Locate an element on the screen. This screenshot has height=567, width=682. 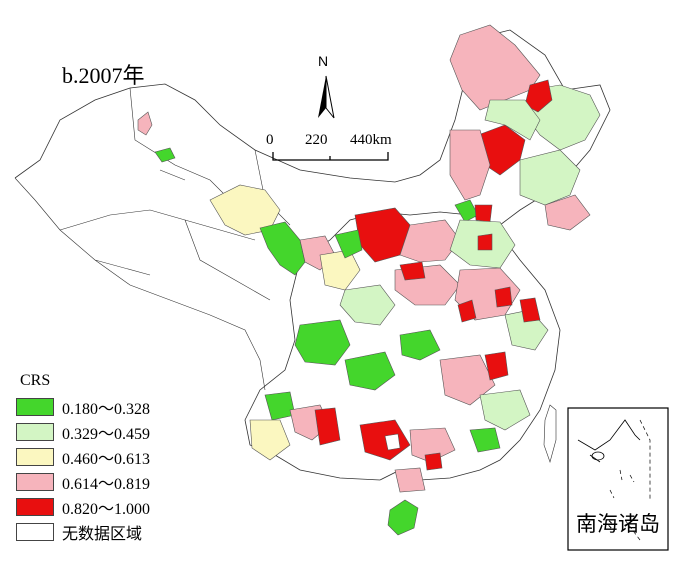
scale-tick-220: 220 is located at coordinates (316, 140).